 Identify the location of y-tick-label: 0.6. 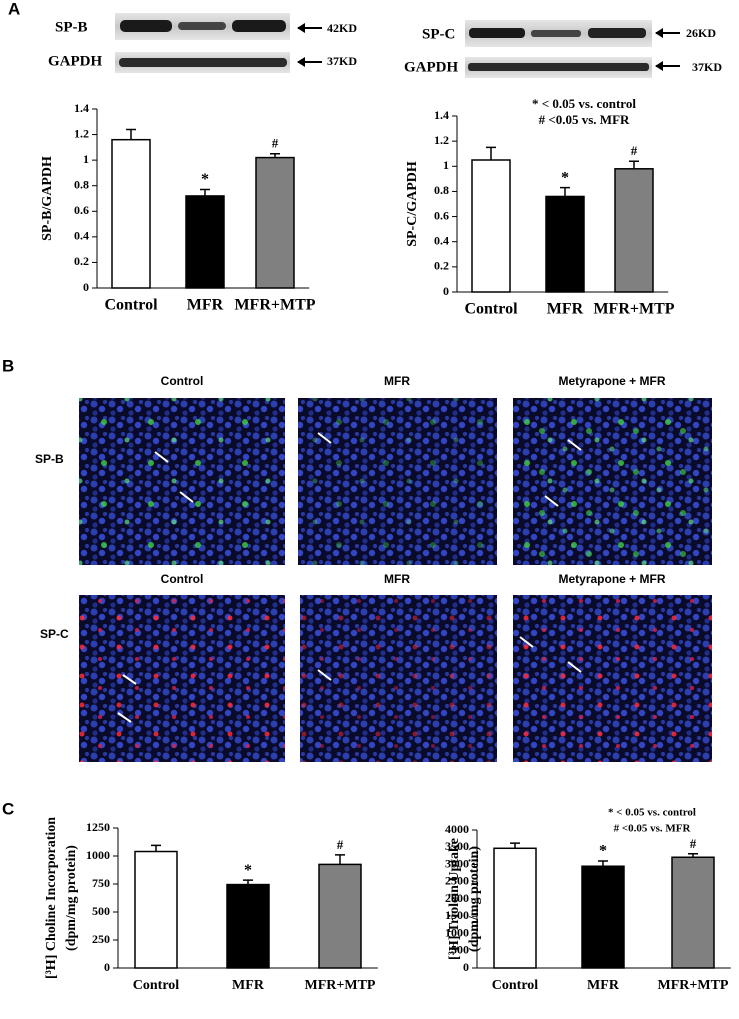
(441, 215).